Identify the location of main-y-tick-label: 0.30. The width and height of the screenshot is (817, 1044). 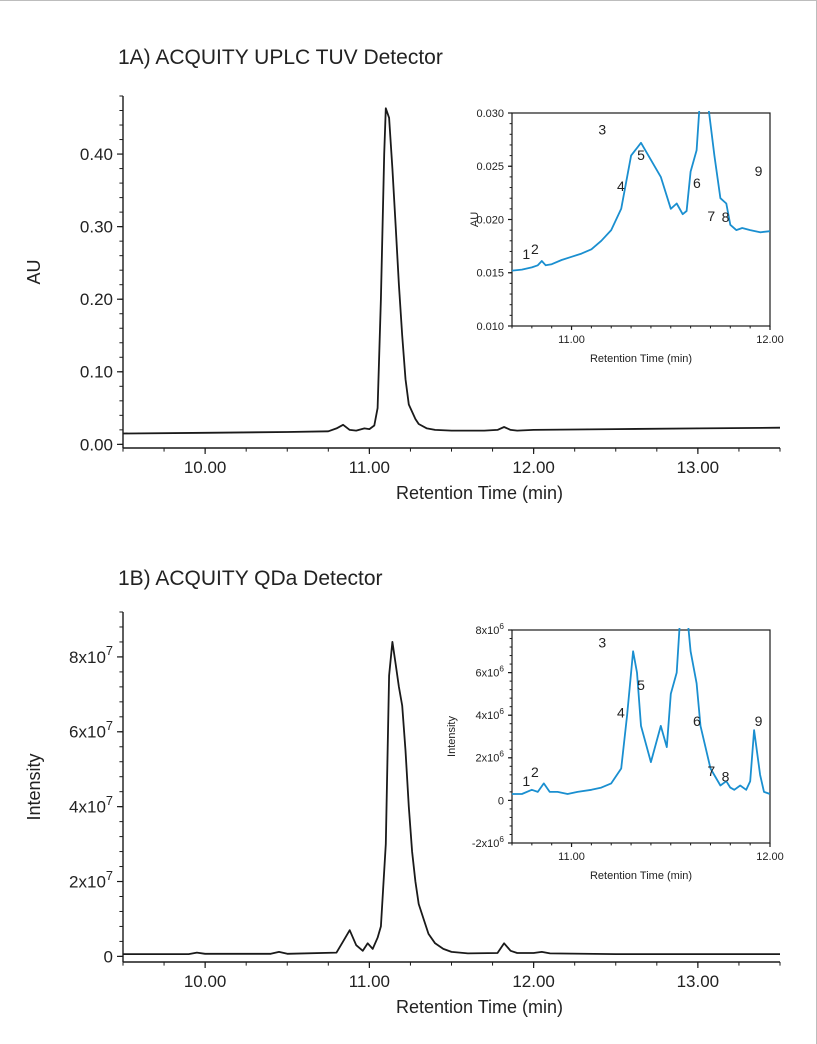
(96, 227).